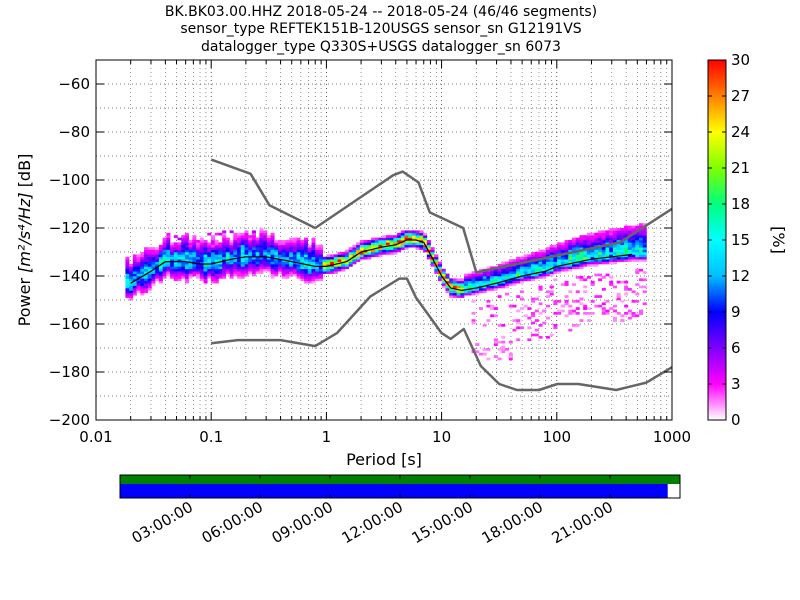 This screenshot has width=800, height=600. What do you see at coordinates (582, 522) in the screenshot?
I see `timeline-label: 21:00:00` at bounding box center [582, 522].